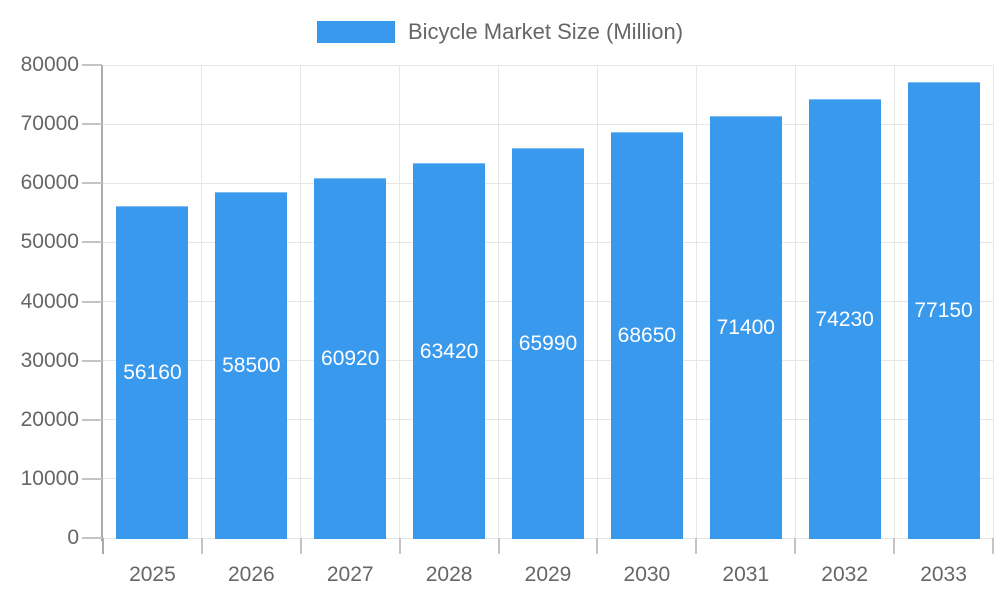 The height and width of the screenshot is (600, 1000). I want to click on y-tick-label: 50000, so click(49, 242).